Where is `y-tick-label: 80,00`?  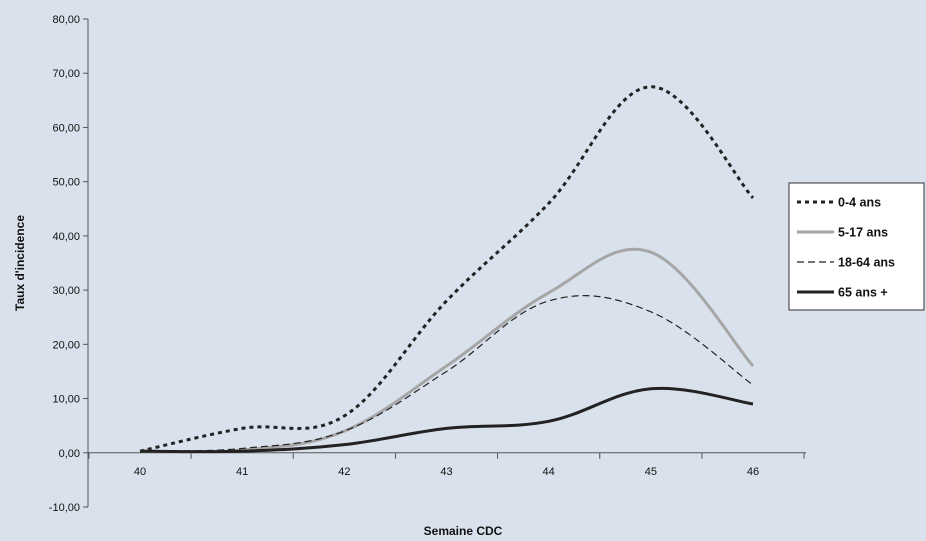
y-tick-label: 80,00 is located at coordinates (66, 20).